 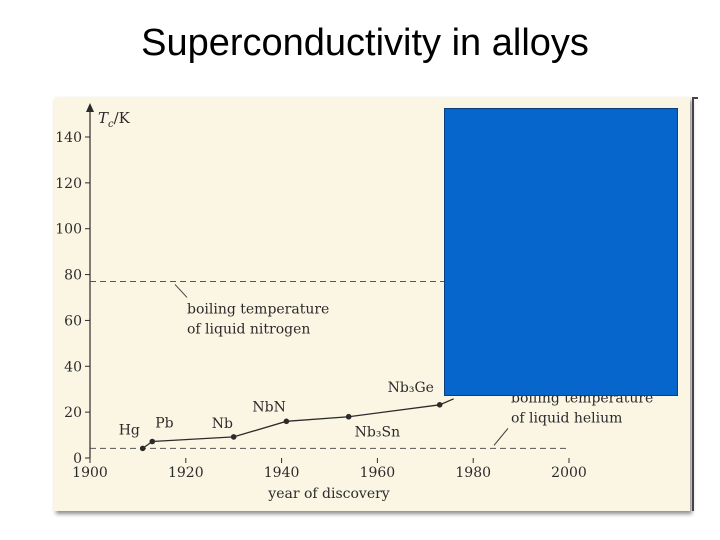 What do you see at coordinates (186, 473) in the screenshot?
I see `x-tick-label: 1920` at bounding box center [186, 473].